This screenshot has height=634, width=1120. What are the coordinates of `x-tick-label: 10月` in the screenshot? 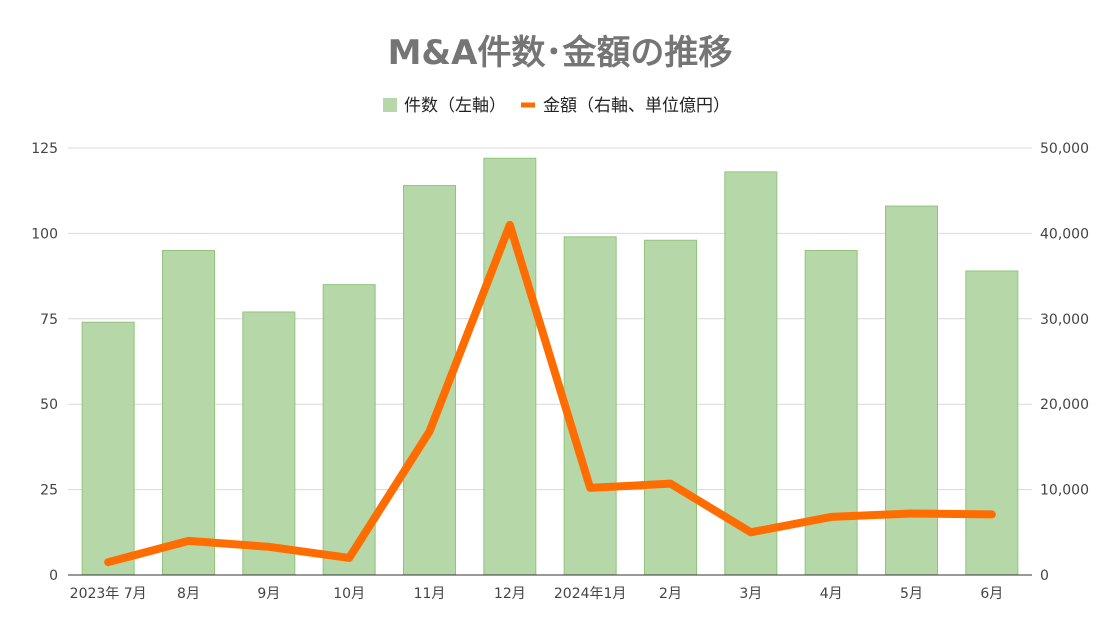 It's located at (349, 594).